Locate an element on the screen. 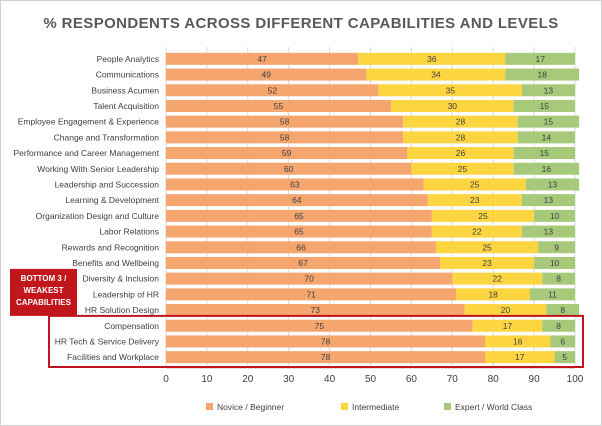  category-label: Performance and Career Management is located at coordinates (86, 153).